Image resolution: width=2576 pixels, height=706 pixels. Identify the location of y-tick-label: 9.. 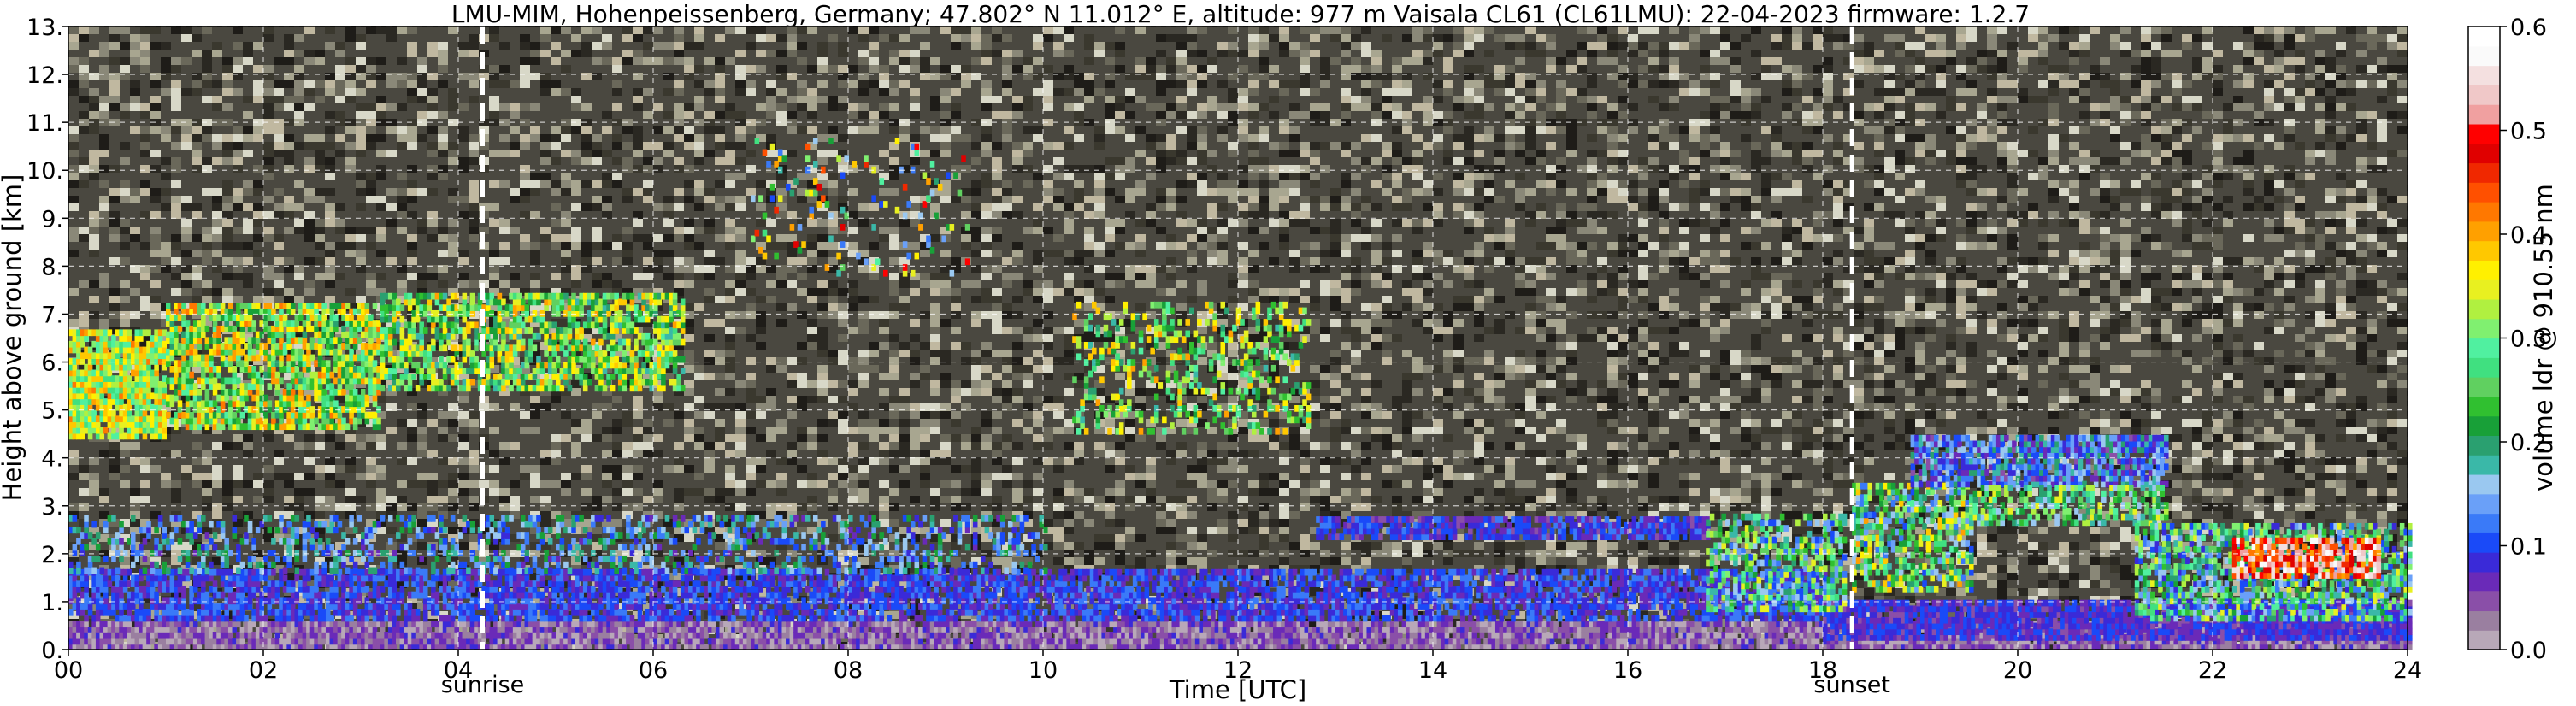
(52, 219).